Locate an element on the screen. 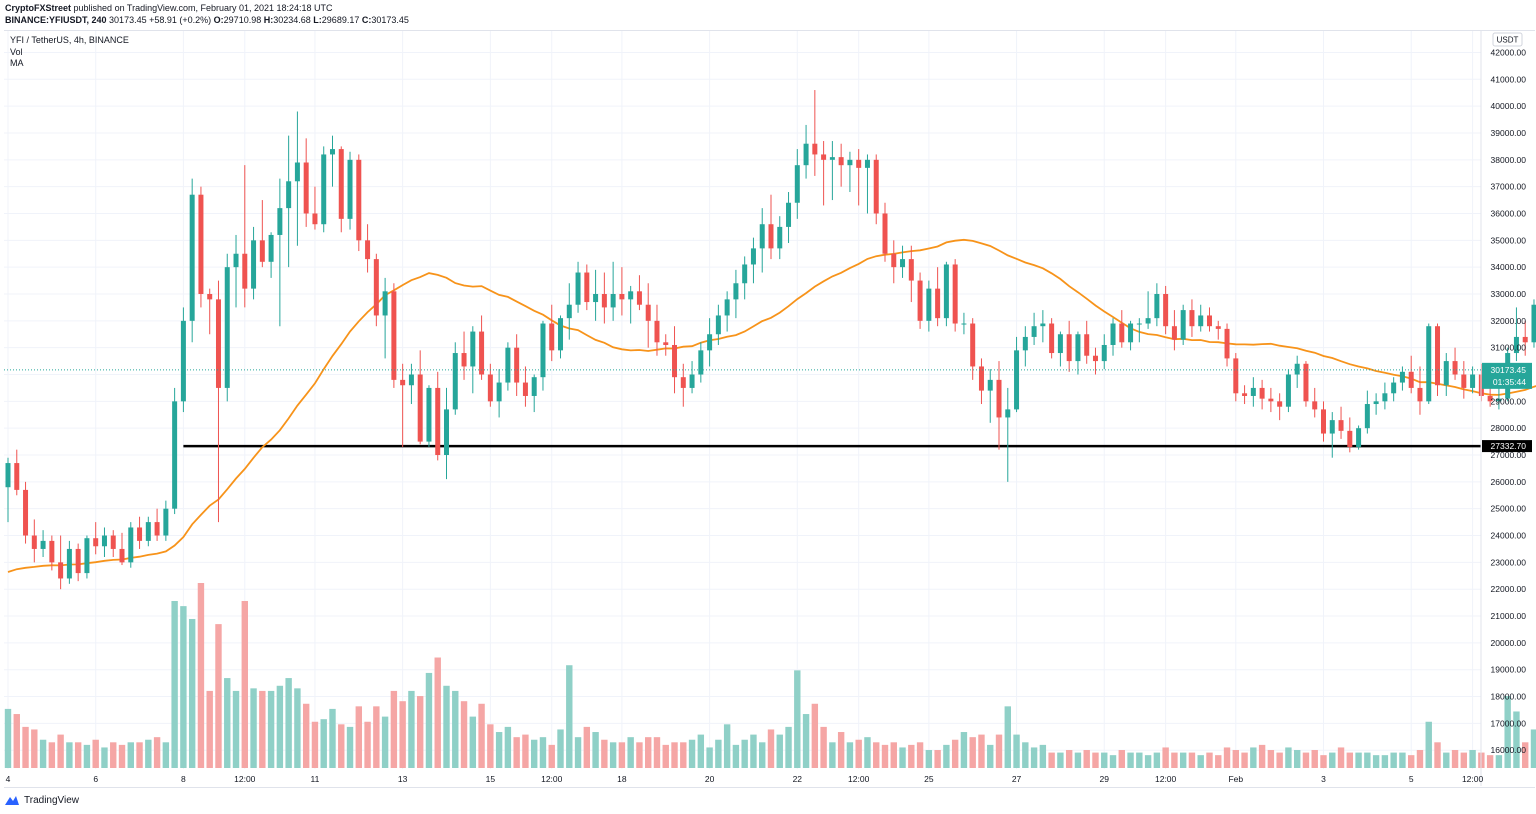 Image resolution: width=1536 pixels, height=814 pixels. tradingview-logo: TradingView is located at coordinates (41, 800).